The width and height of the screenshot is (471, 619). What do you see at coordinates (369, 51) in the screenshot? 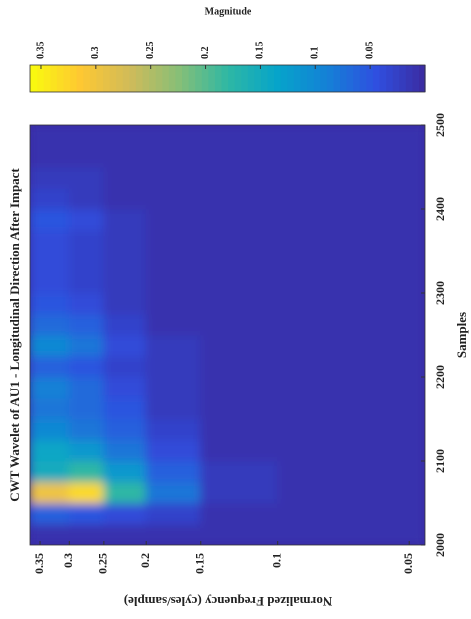
I see `colorbar-tick-label: 0.05` at bounding box center [369, 51].